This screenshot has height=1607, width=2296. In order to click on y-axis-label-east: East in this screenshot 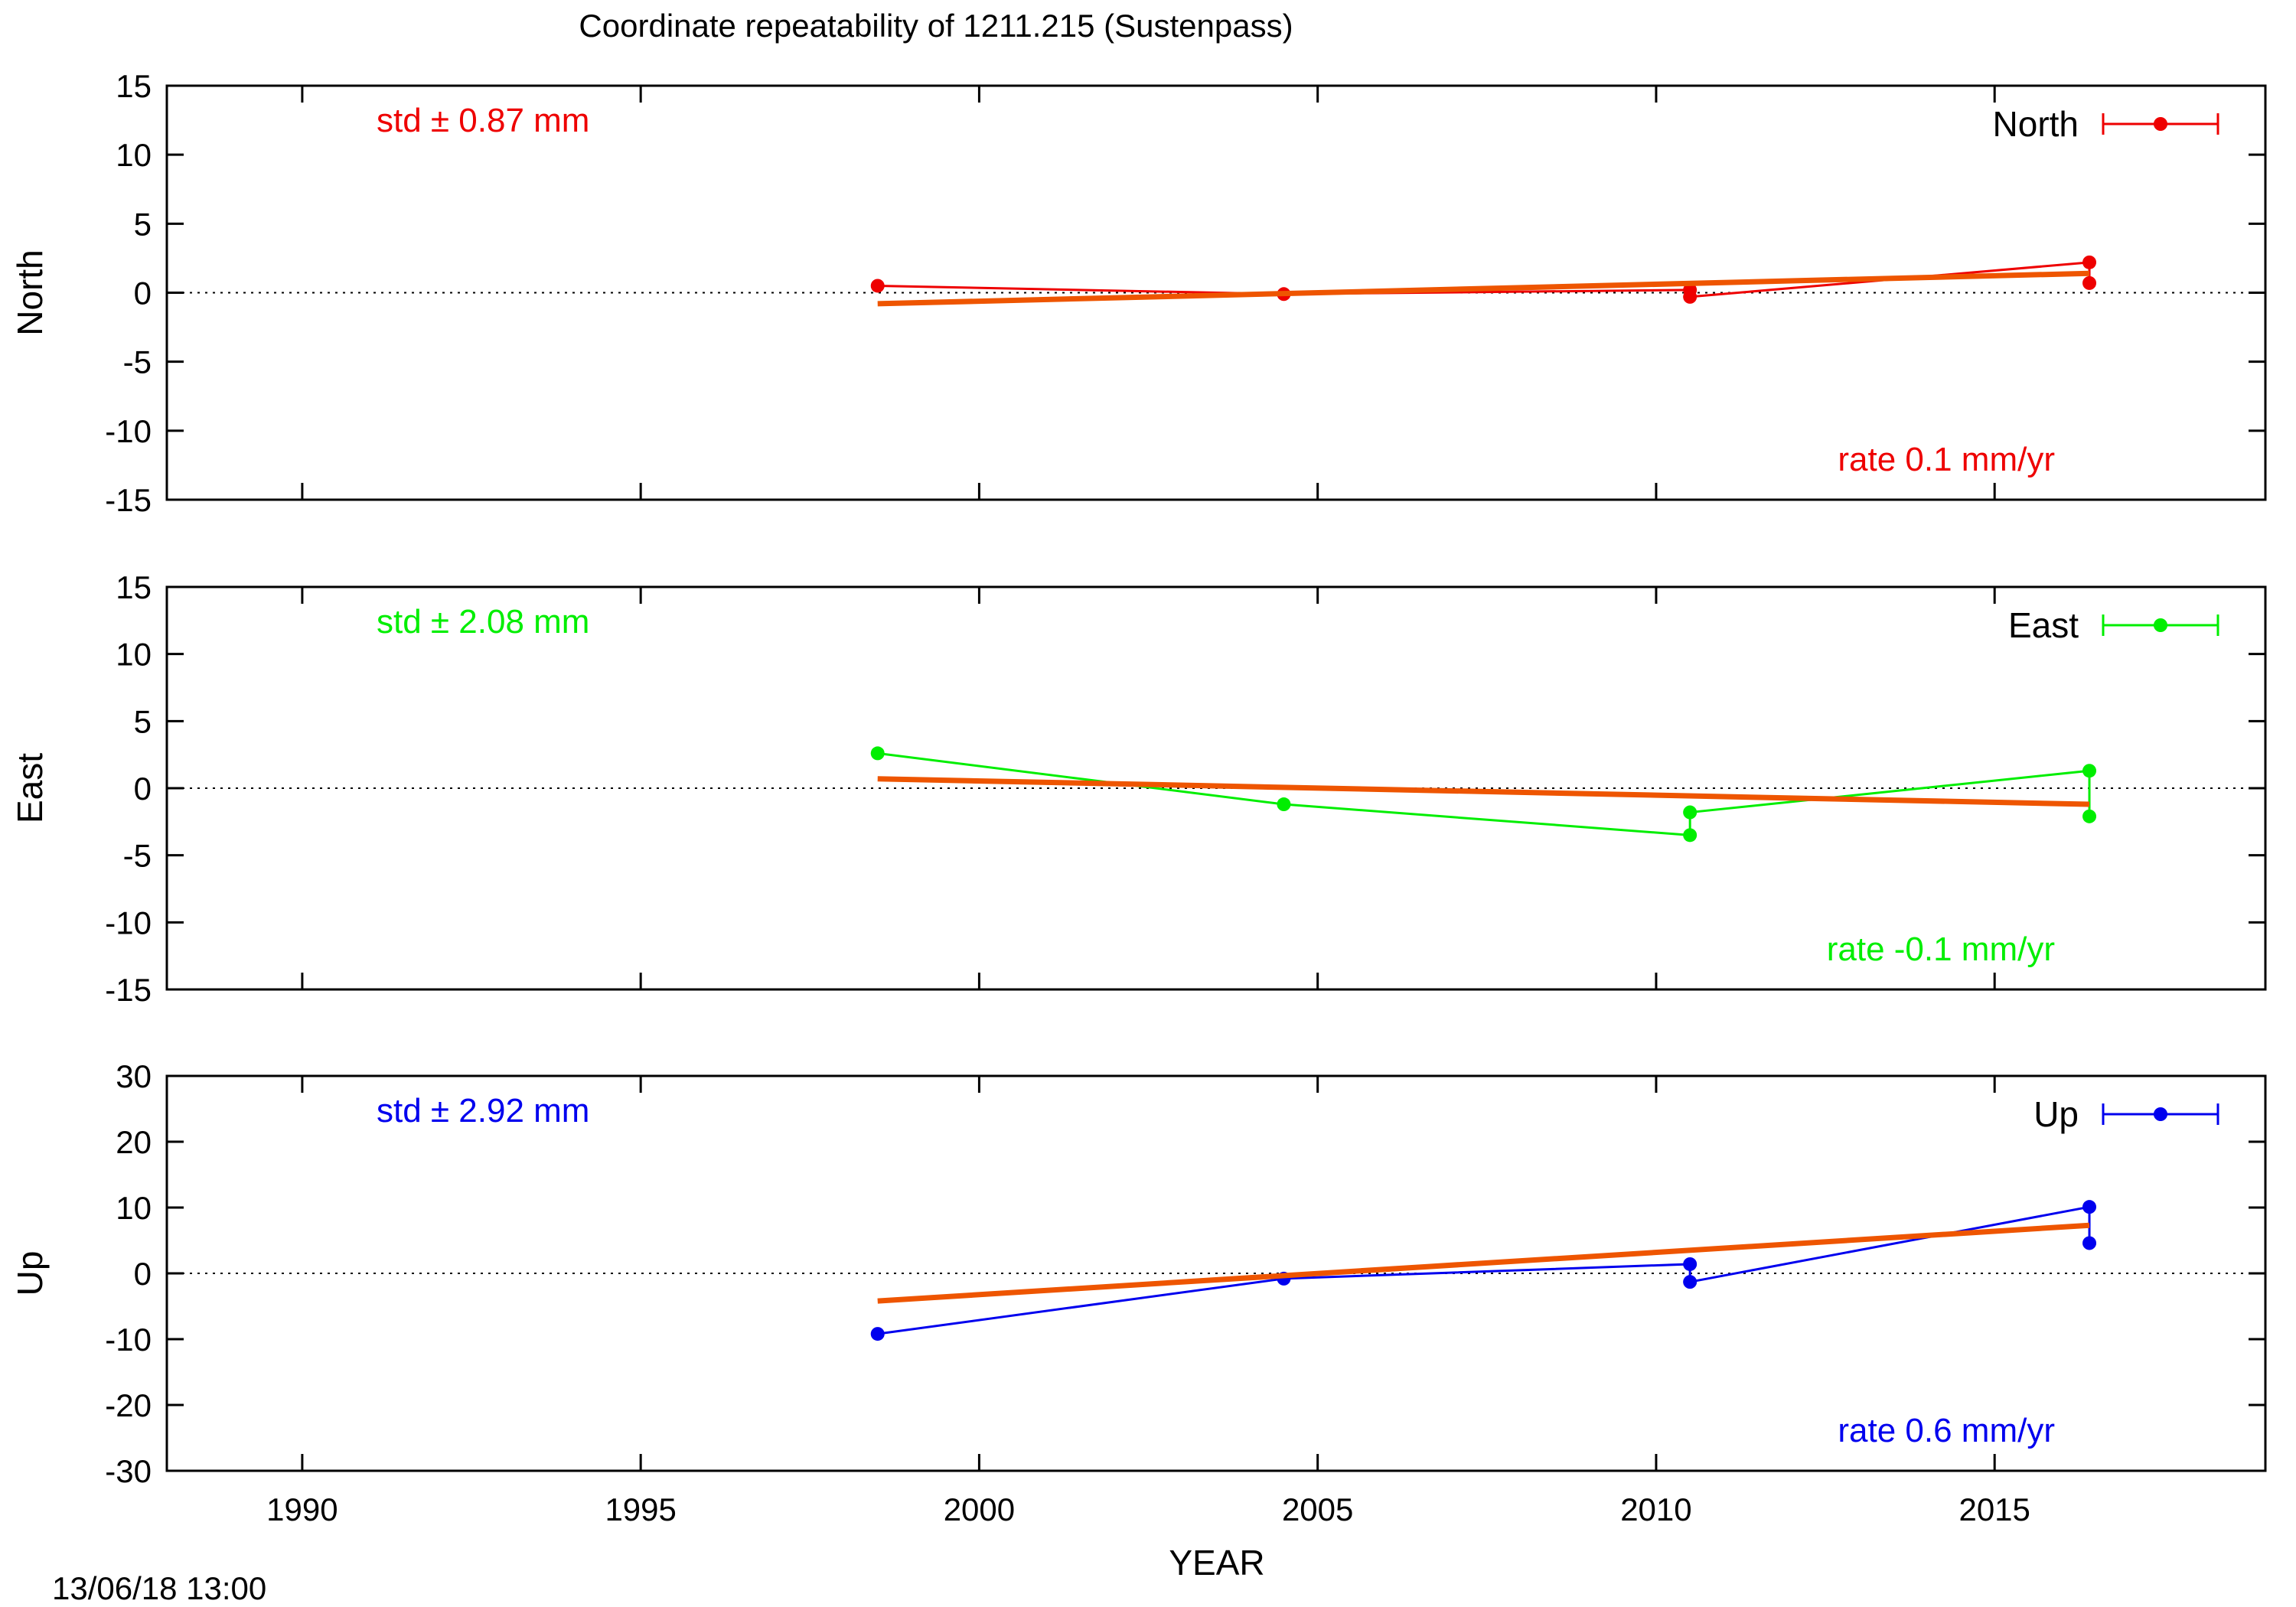, I will do `click(30, 788)`.